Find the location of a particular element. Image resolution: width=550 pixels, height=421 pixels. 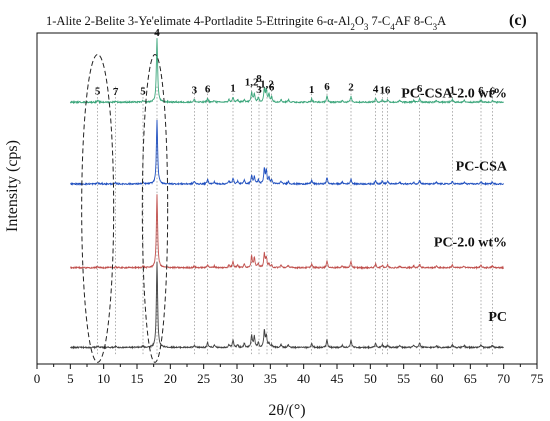

x-tick-label: 75 is located at coordinates (537, 378).